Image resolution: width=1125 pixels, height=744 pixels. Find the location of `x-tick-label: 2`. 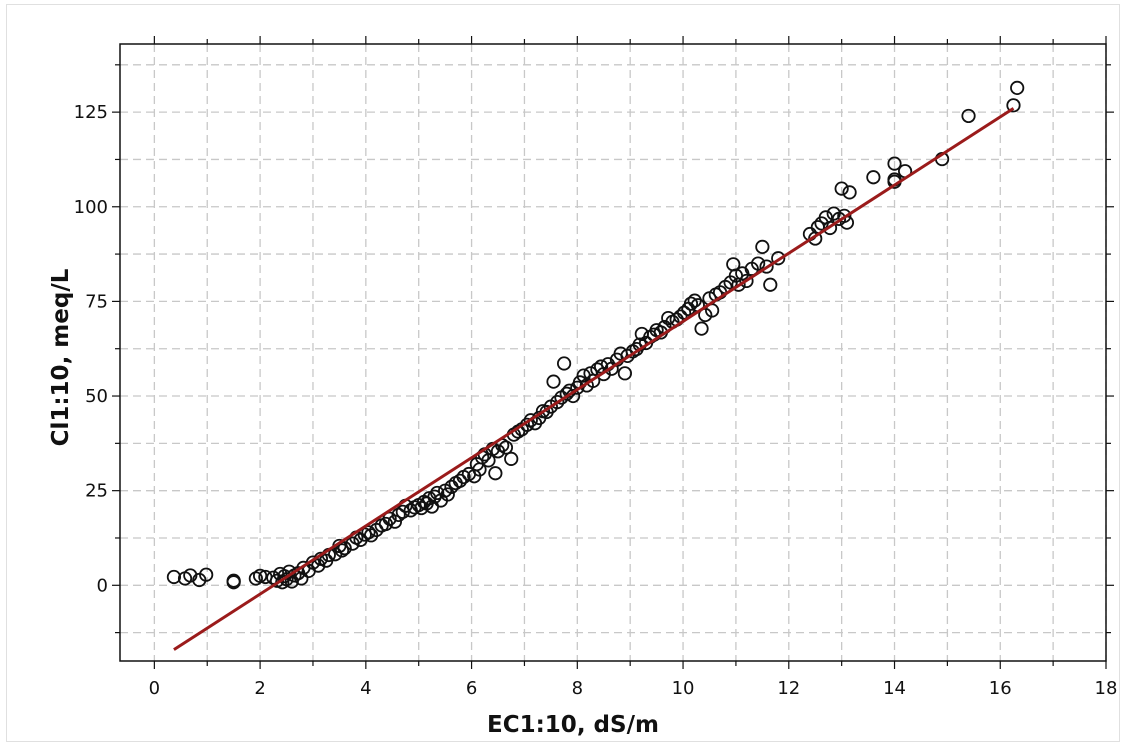

x-tick-label: 2 is located at coordinates (259, 688).